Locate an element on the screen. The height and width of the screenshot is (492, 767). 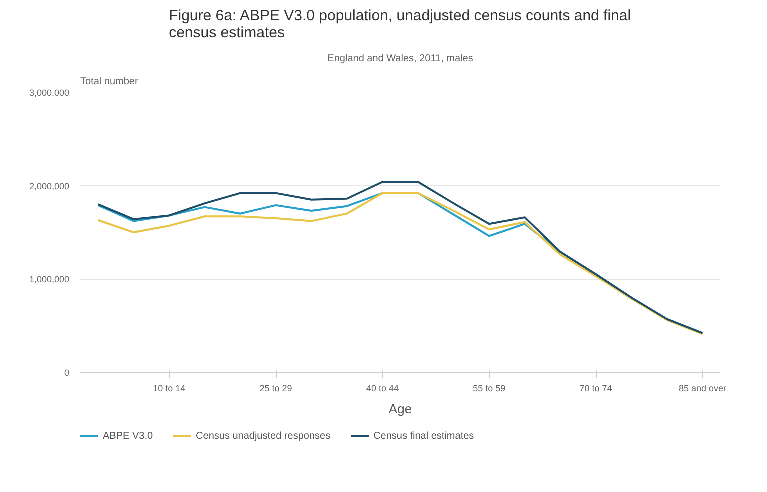
chart-subtitle: England and Wales, 2011, males is located at coordinates (401, 59).